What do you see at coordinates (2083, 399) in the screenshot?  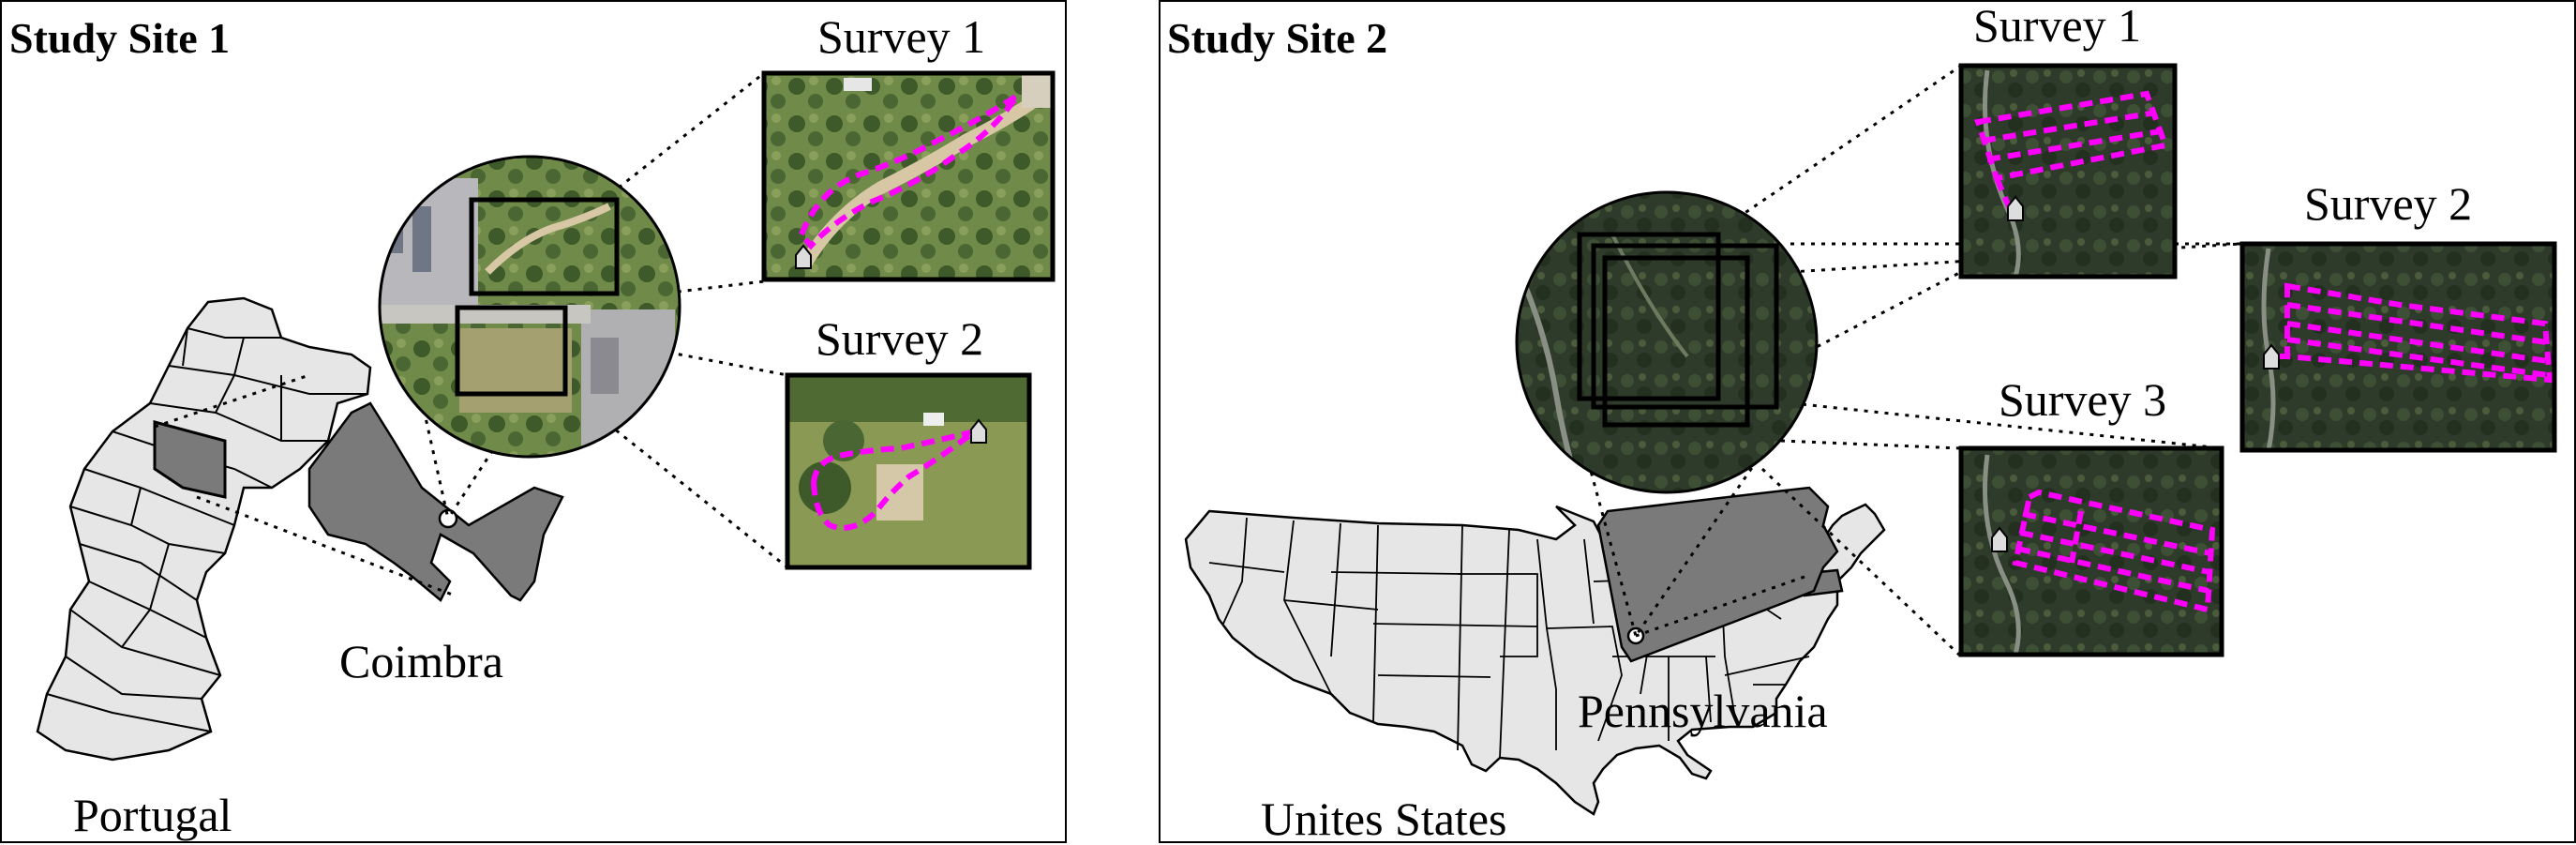 I see `site2-survey3-label: Survey 3` at bounding box center [2083, 399].